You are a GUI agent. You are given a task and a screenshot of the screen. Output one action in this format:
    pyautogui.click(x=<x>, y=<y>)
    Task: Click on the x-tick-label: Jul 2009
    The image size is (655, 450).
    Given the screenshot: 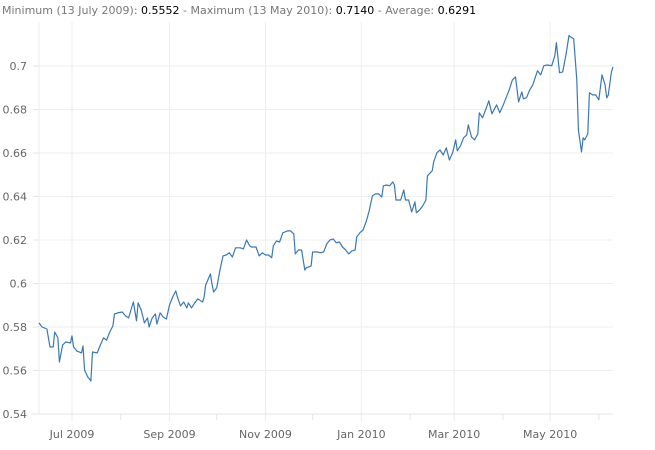 What is the action you would take?
    pyautogui.click(x=72, y=434)
    